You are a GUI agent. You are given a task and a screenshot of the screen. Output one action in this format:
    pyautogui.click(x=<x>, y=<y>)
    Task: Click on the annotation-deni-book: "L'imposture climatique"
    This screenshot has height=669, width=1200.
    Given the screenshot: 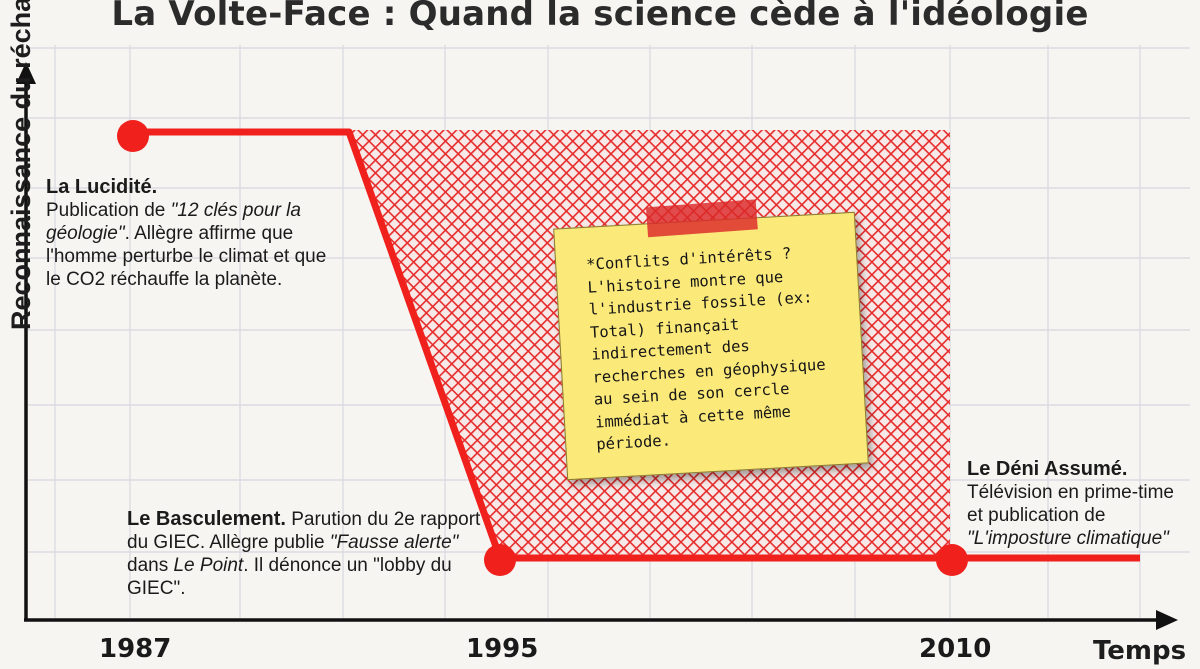 What is the action you would take?
    pyautogui.click(x=1068, y=538)
    